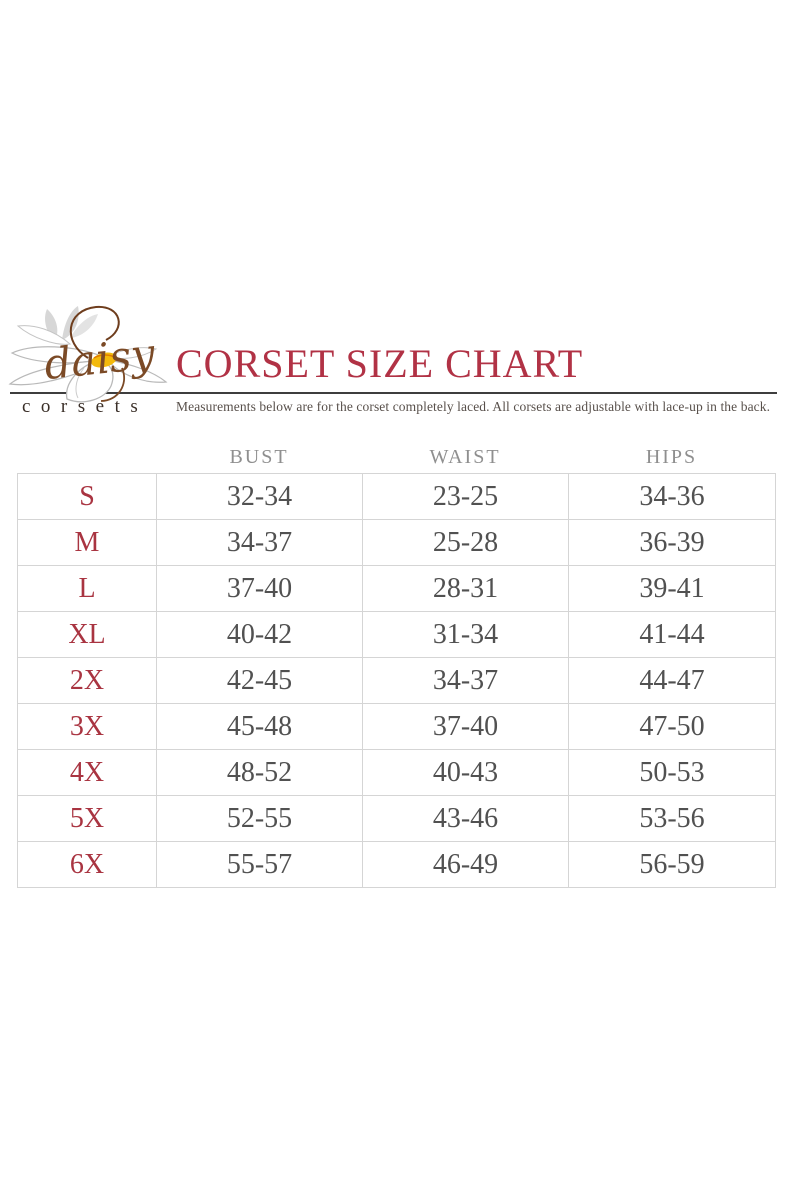 The height and width of the screenshot is (1188, 792). I want to click on bust-value-cell: 40-42, so click(259, 634).